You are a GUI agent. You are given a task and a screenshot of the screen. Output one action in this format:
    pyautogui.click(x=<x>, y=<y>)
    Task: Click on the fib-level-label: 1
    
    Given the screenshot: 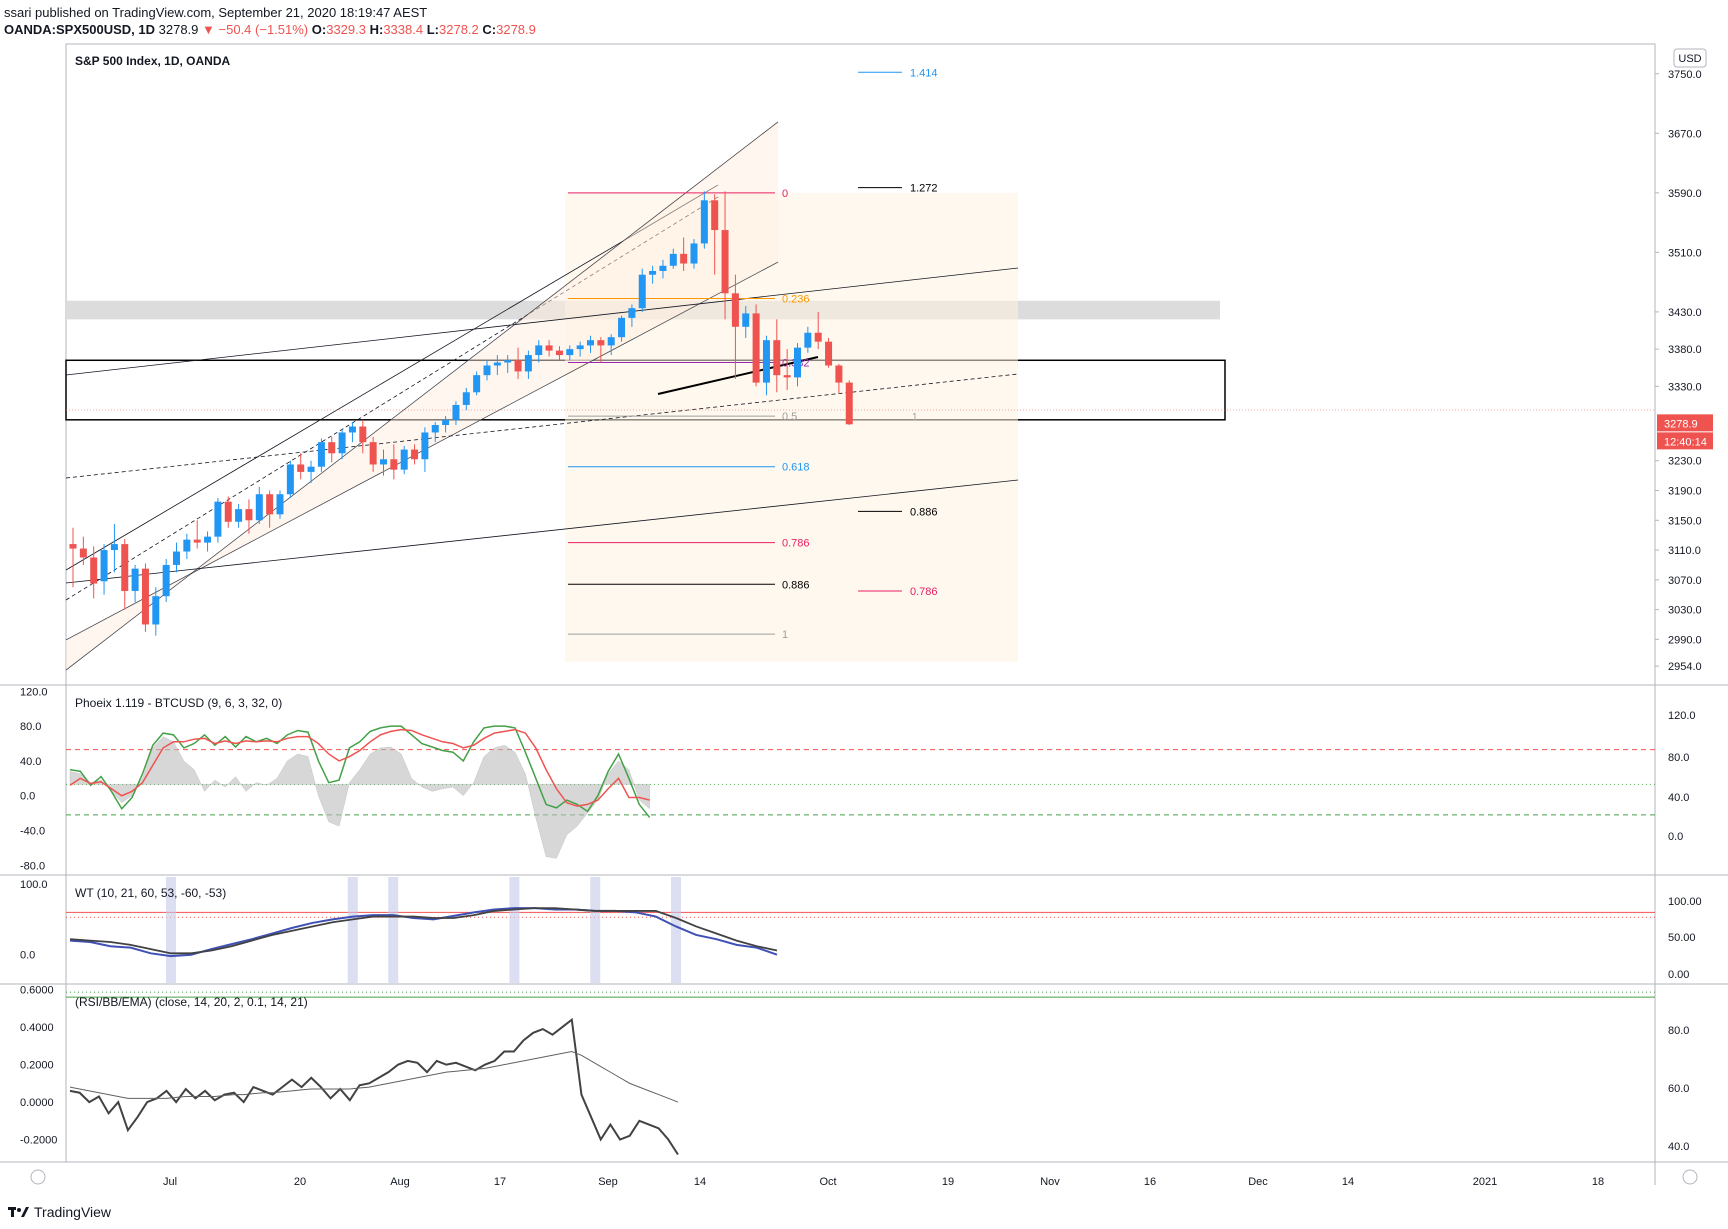 What is the action you would take?
    pyautogui.click(x=785, y=635)
    